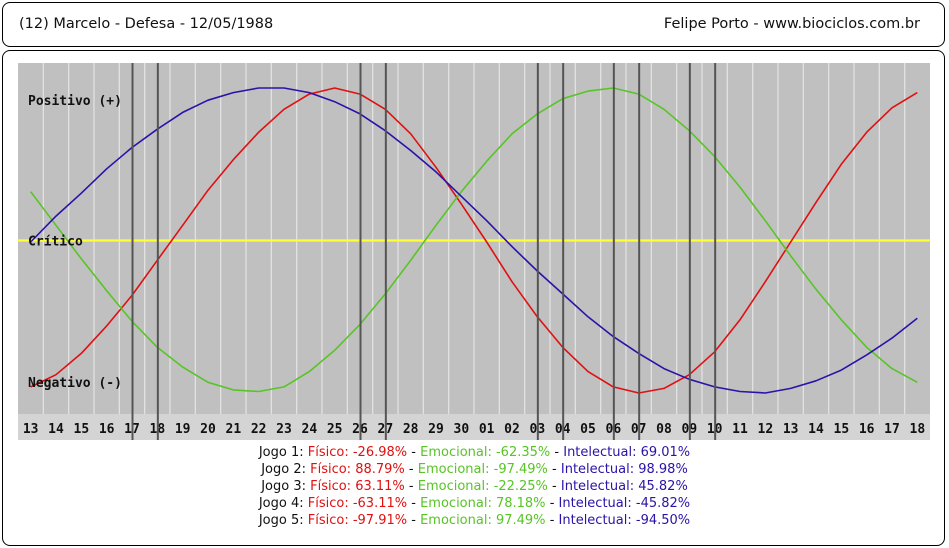 The height and width of the screenshot is (548, 949). I want to click on x-tick-label: 12, so click(766, 429).